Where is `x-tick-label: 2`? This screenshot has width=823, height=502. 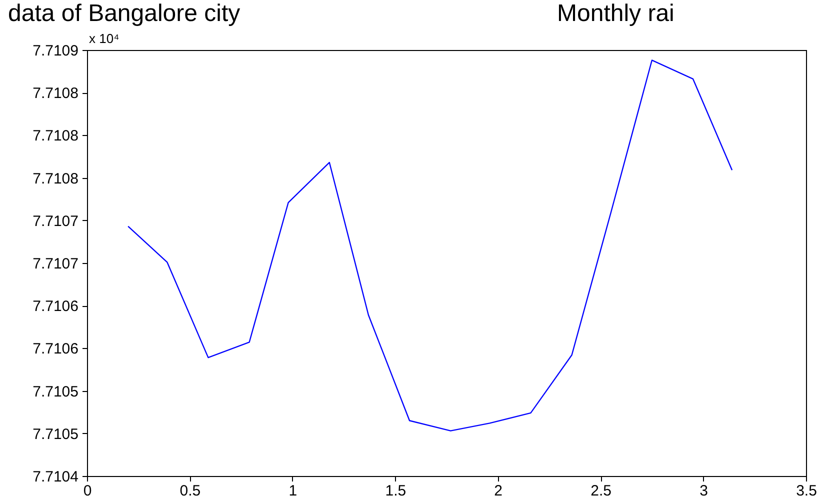 x-tick-label: 2 is located at coordinates (498, 491).